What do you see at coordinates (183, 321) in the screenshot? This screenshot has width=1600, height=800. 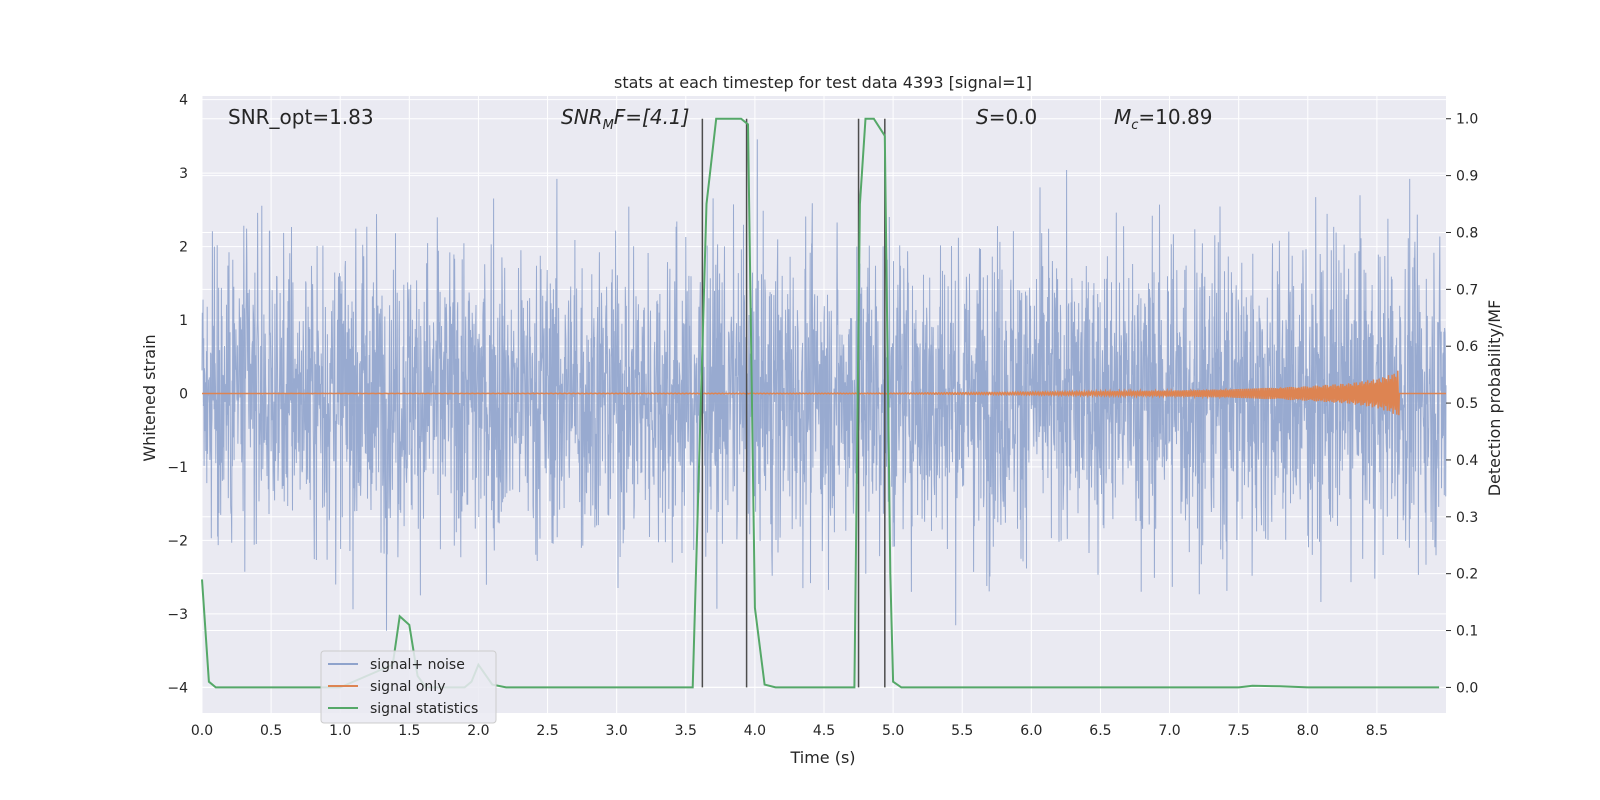 I see `y-left-tick-label: 1` at bounding box center [183, 321].